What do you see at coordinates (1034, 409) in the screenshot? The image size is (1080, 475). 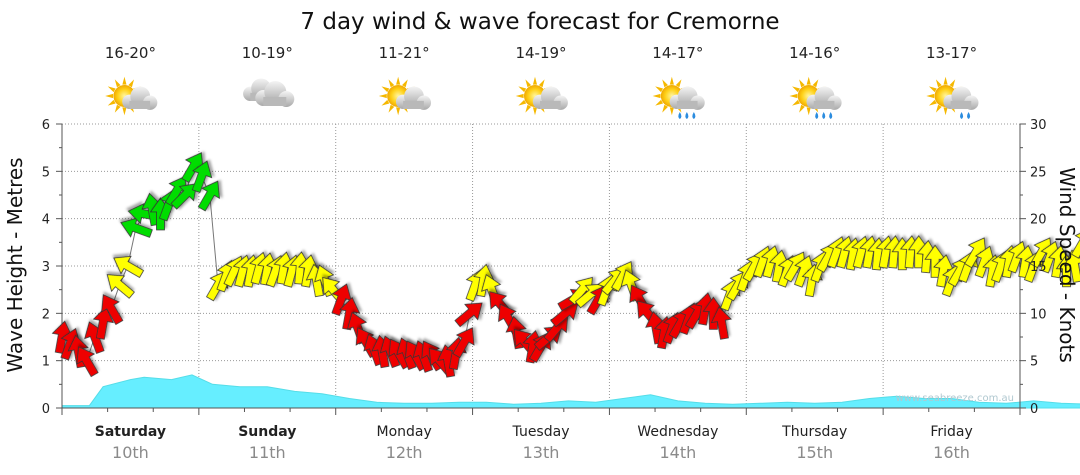 I see `right-tick-label: 0` at bounding box center [1034, 409].